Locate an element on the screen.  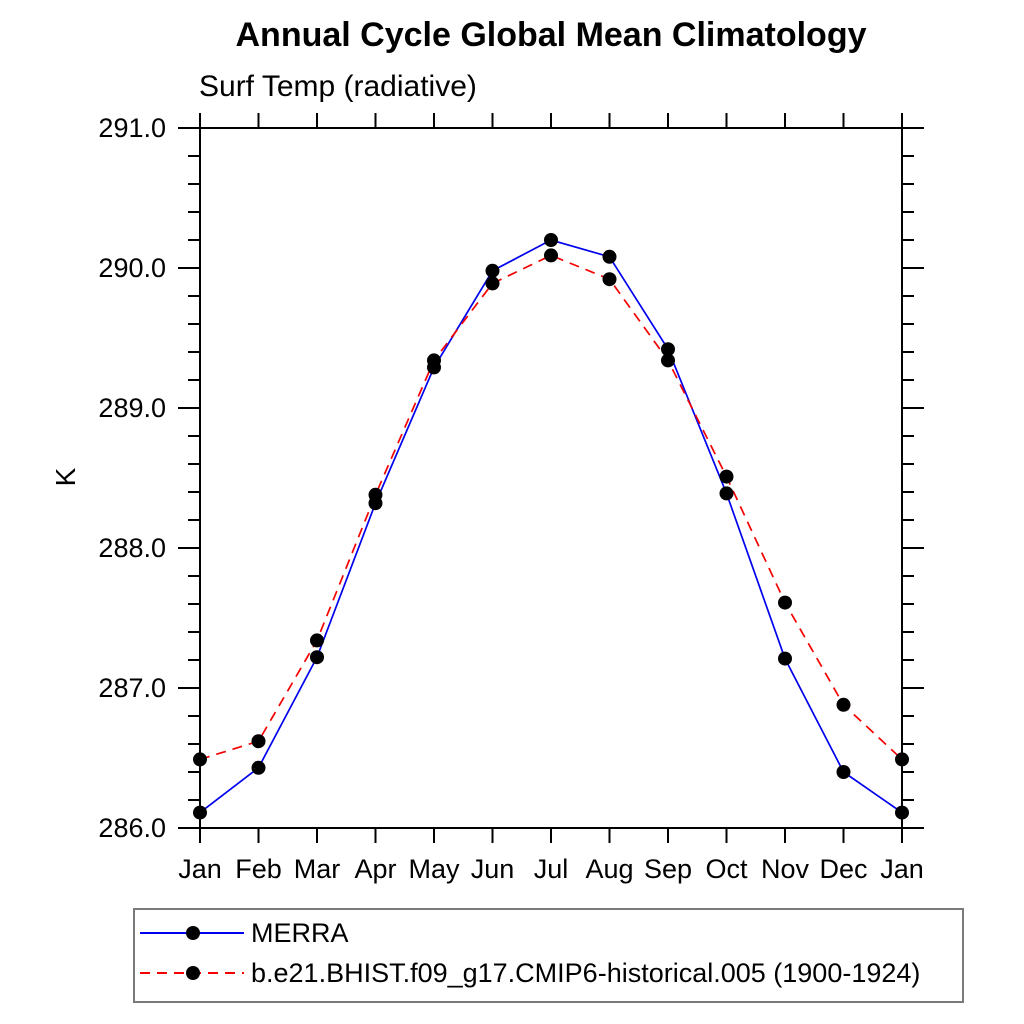
x-tick-label: Jun is located at coordinates (493, 869).